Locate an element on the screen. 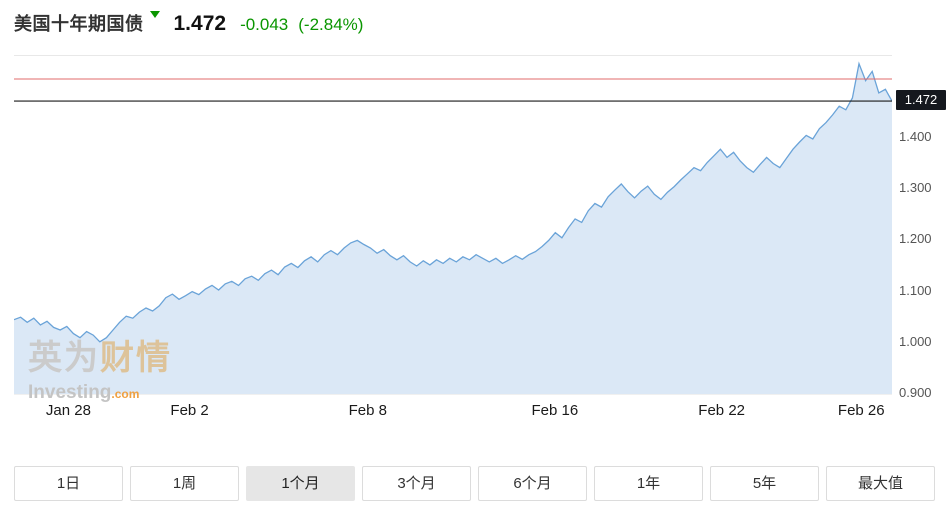  tab-5-years: 5年 is located at coordinates (764, 483).